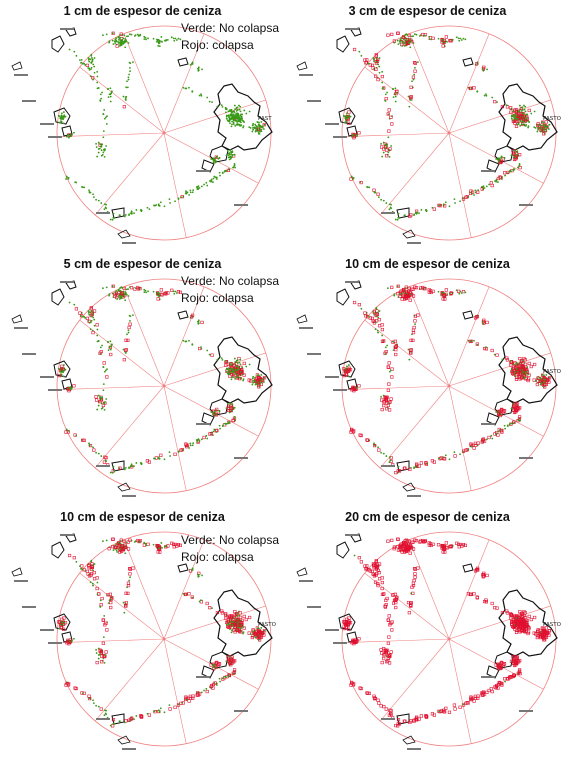  Describe the element at coordinates (230, 37) in the screenshot. I see `legend: Verde: No colapsa Rojo: colapsa` at that location.